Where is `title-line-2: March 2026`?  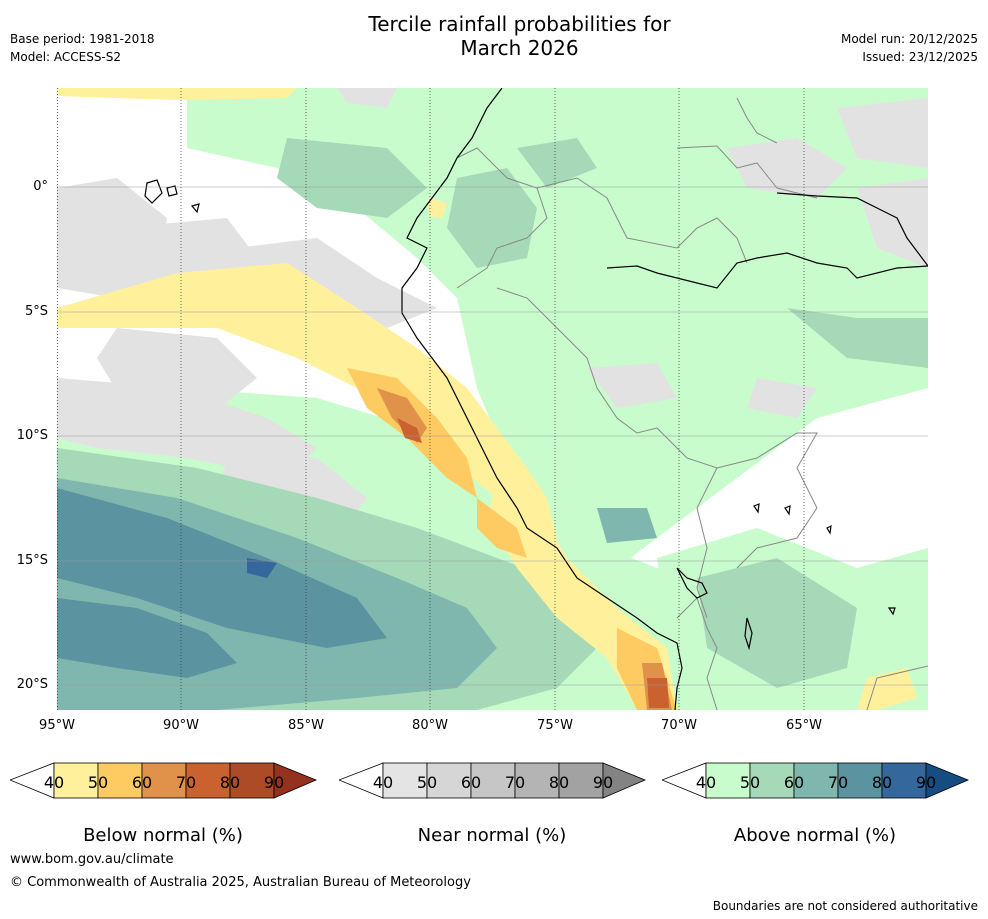 title-line-2: March 2026 is located at coordinates (519, 48).